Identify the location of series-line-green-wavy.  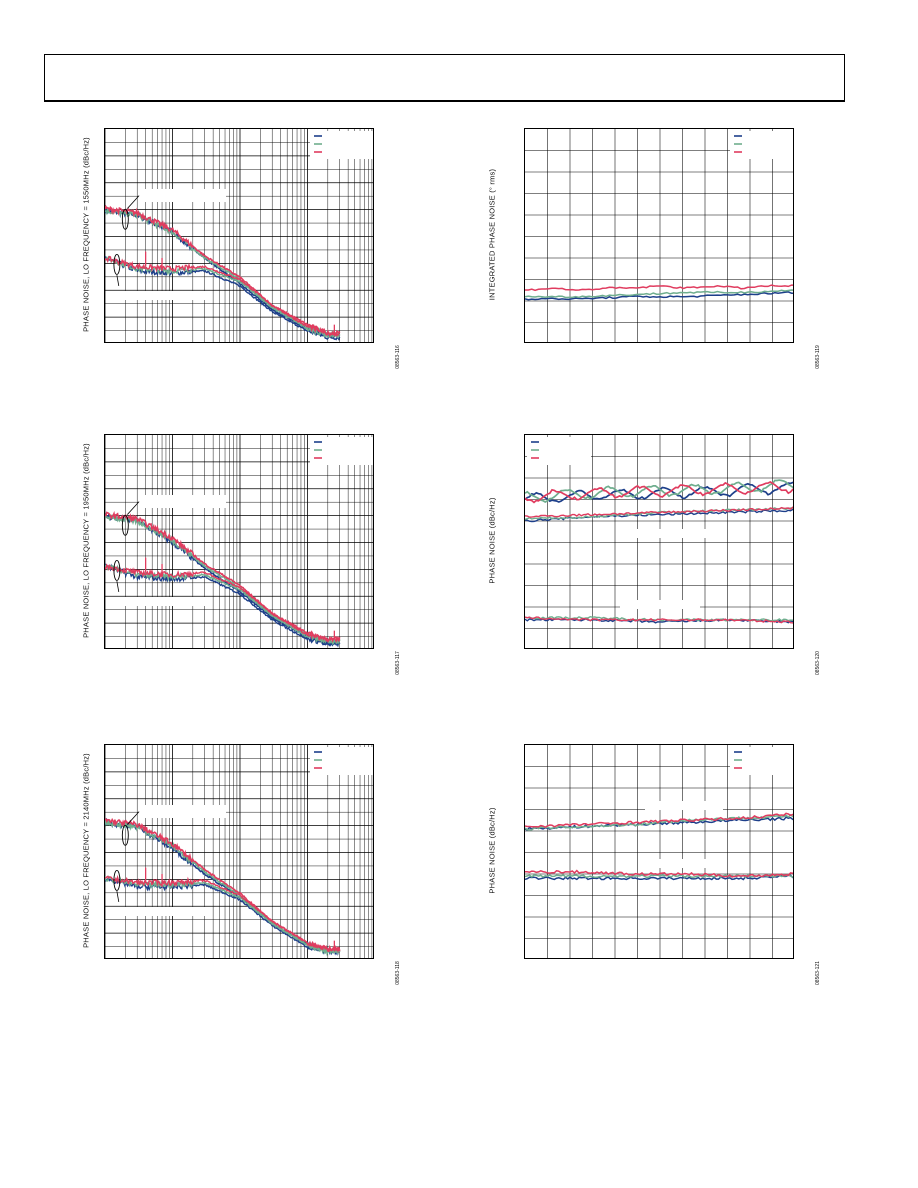
(659, 491).